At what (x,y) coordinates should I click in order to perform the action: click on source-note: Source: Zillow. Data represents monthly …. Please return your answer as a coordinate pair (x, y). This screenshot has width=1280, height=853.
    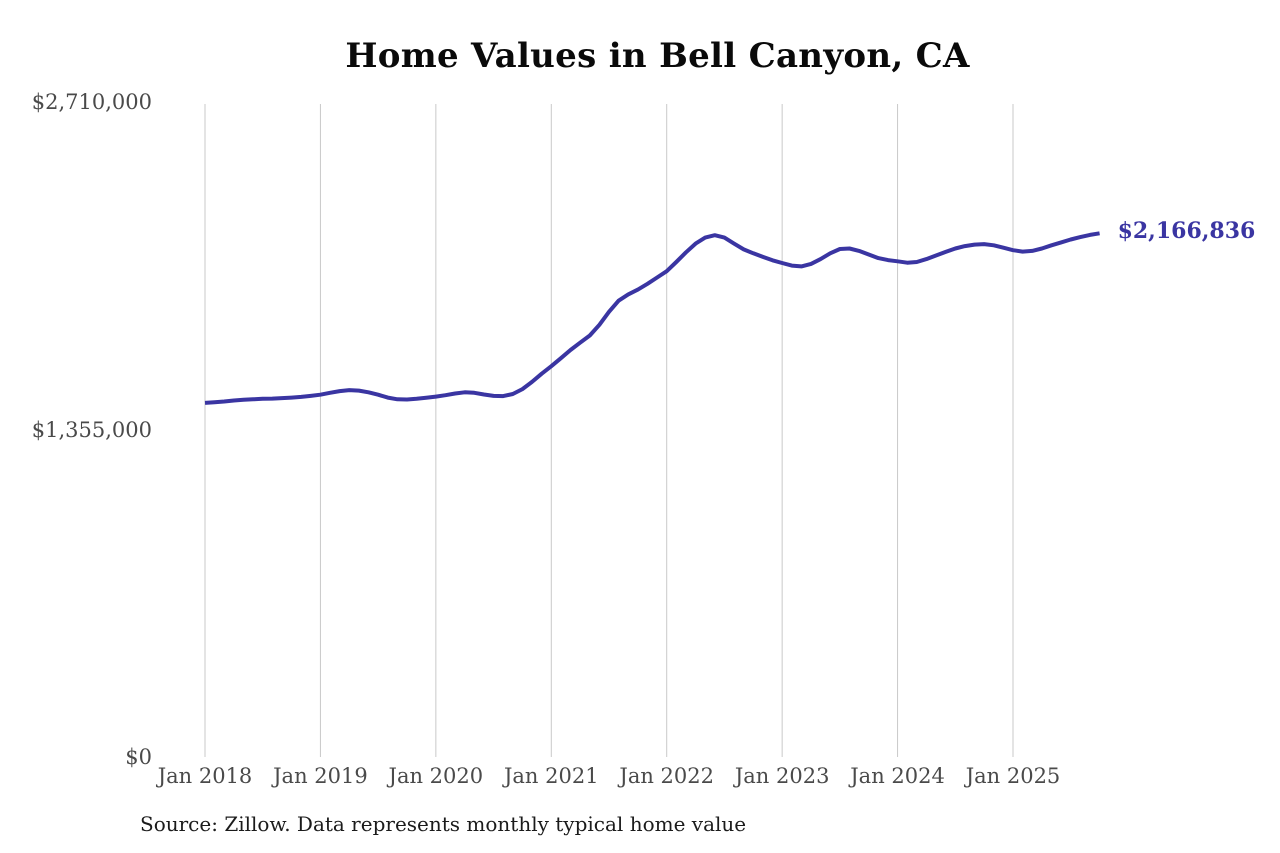
    Looking at the image, I should click on (443, 824).